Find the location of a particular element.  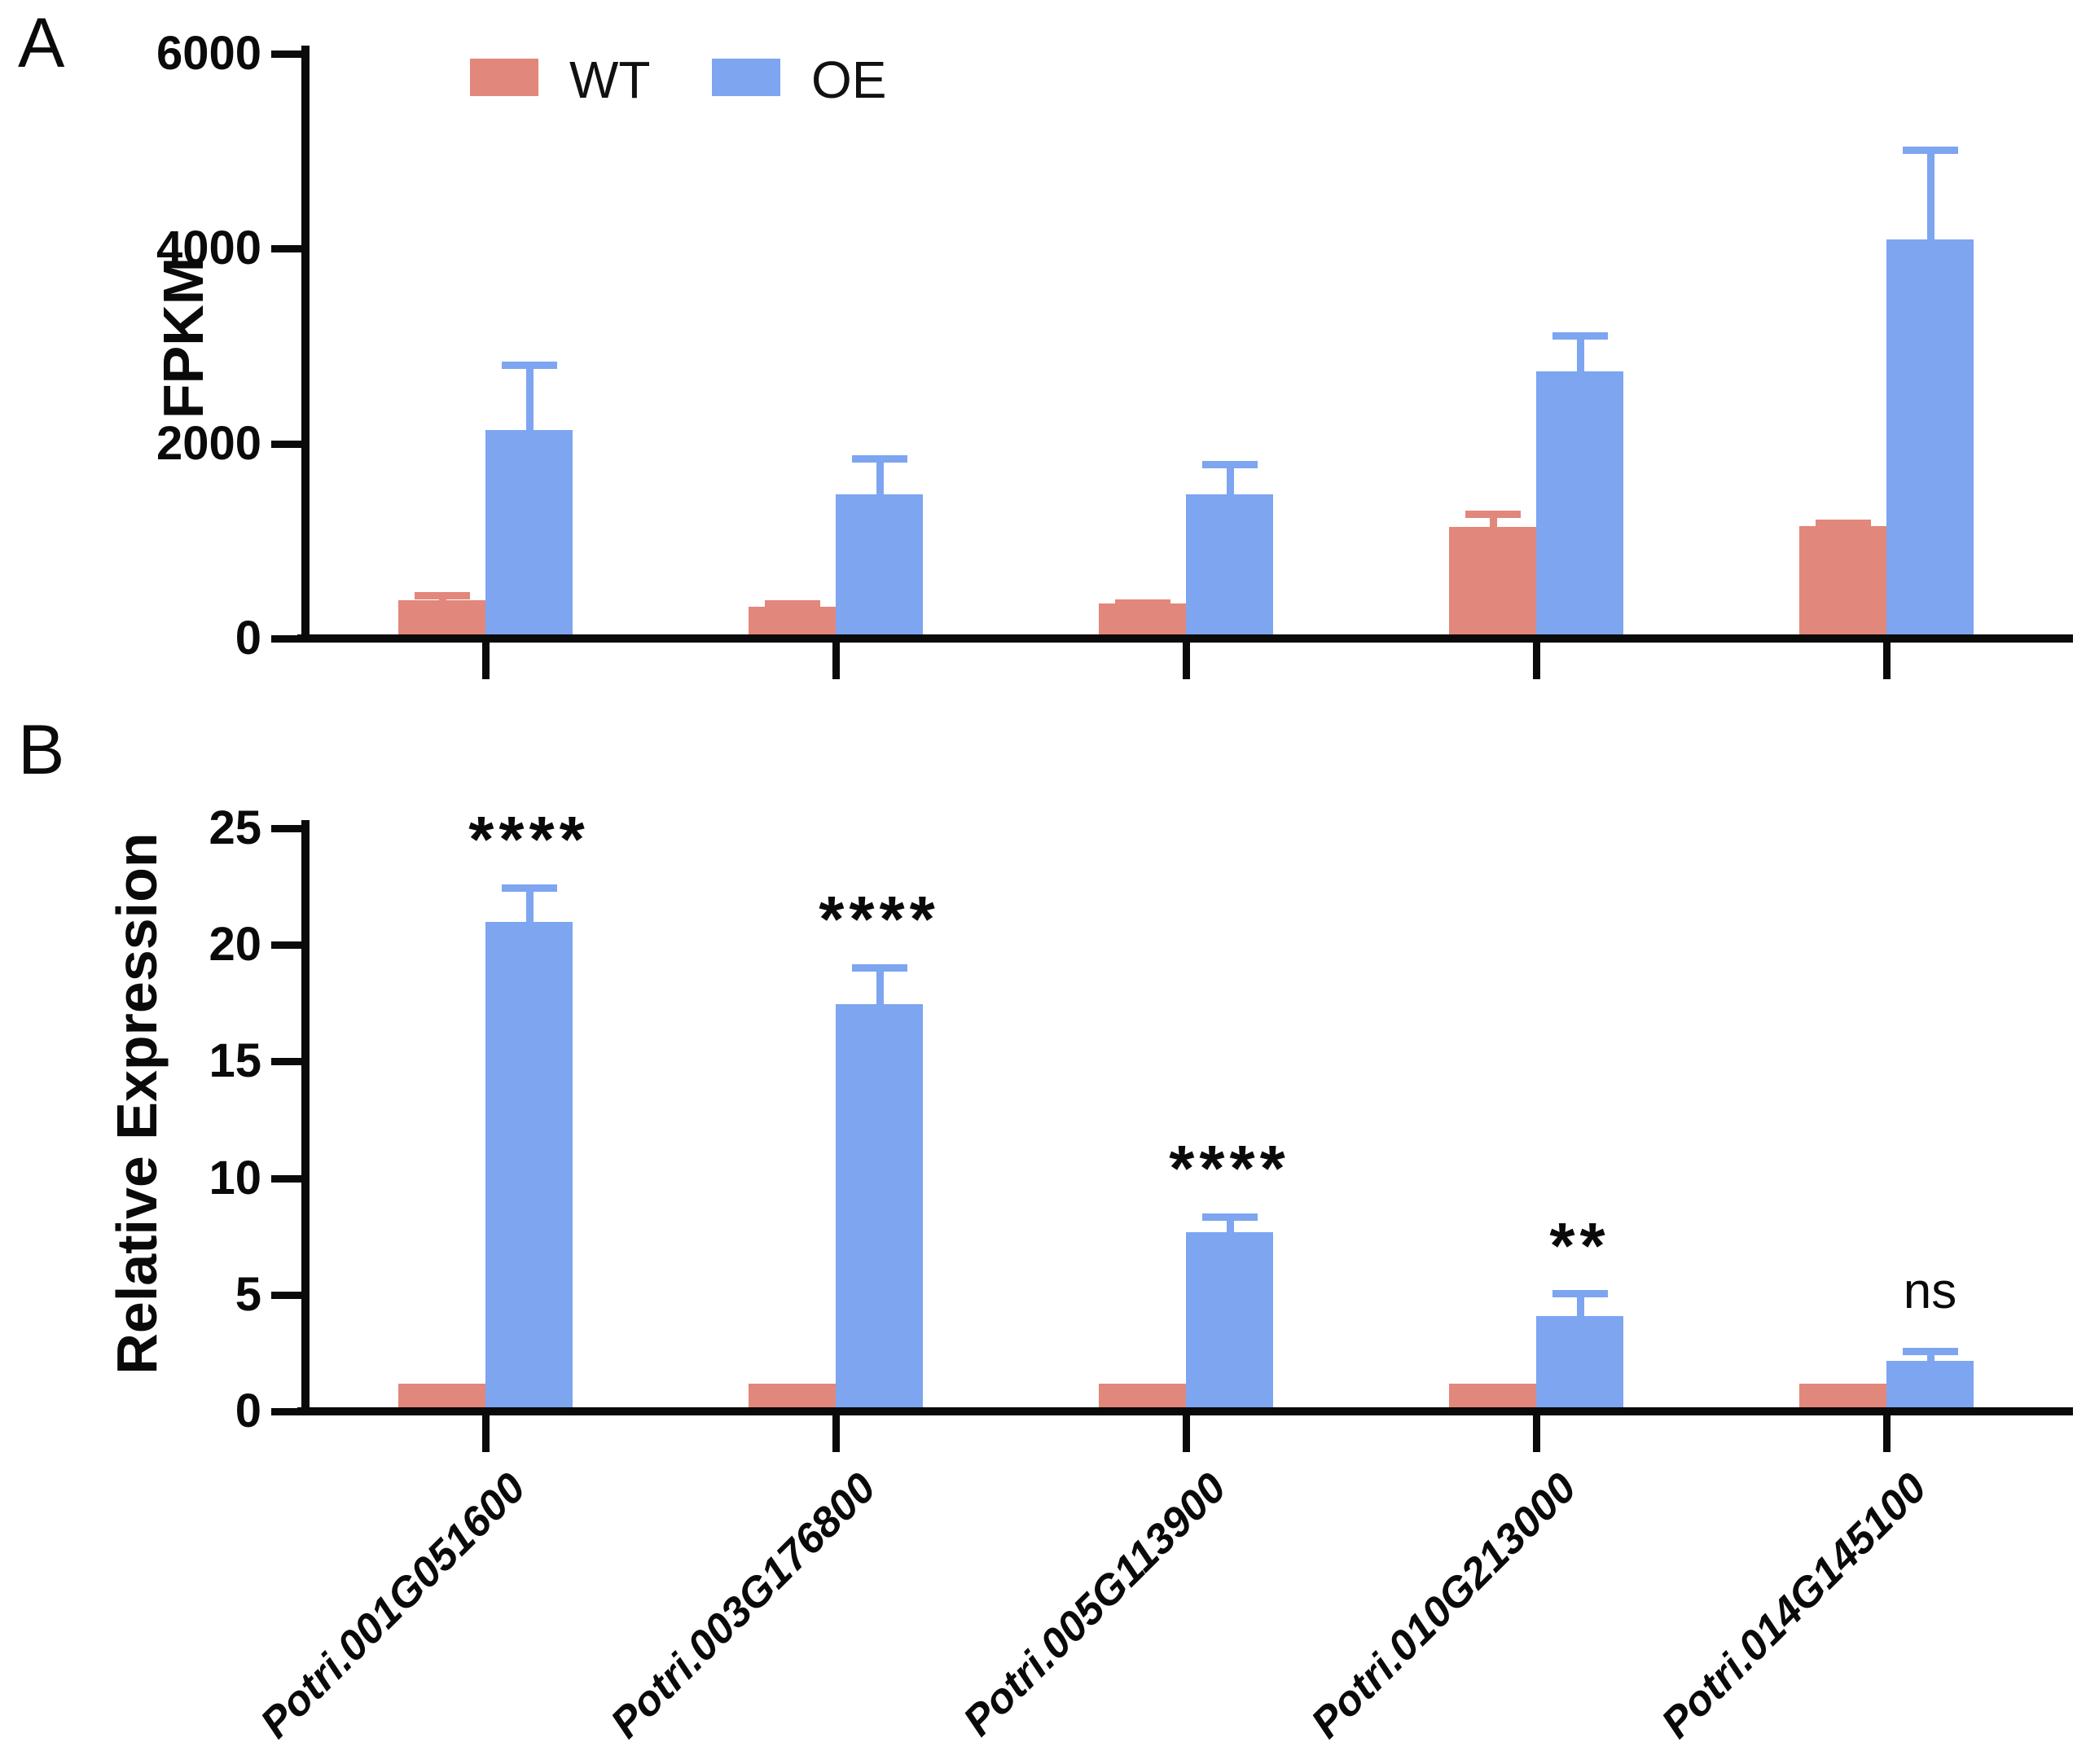

panel-b-label: B is located at coordinates (42, 750).